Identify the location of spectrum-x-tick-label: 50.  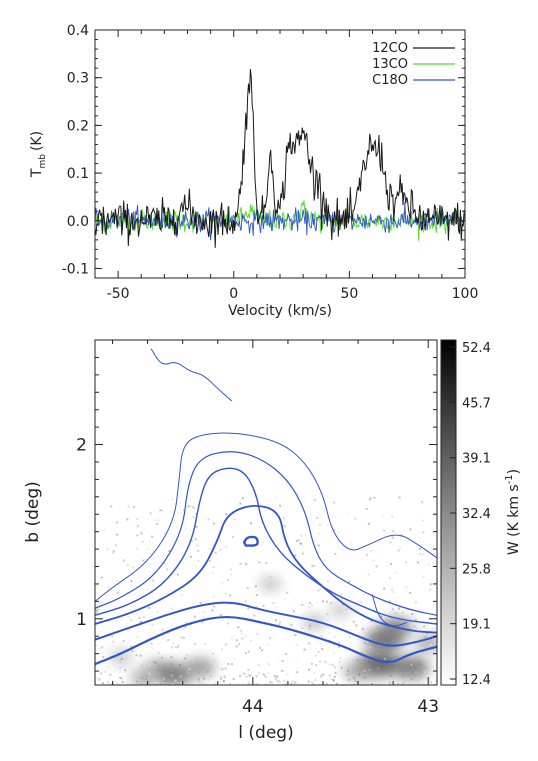
(349, 294).